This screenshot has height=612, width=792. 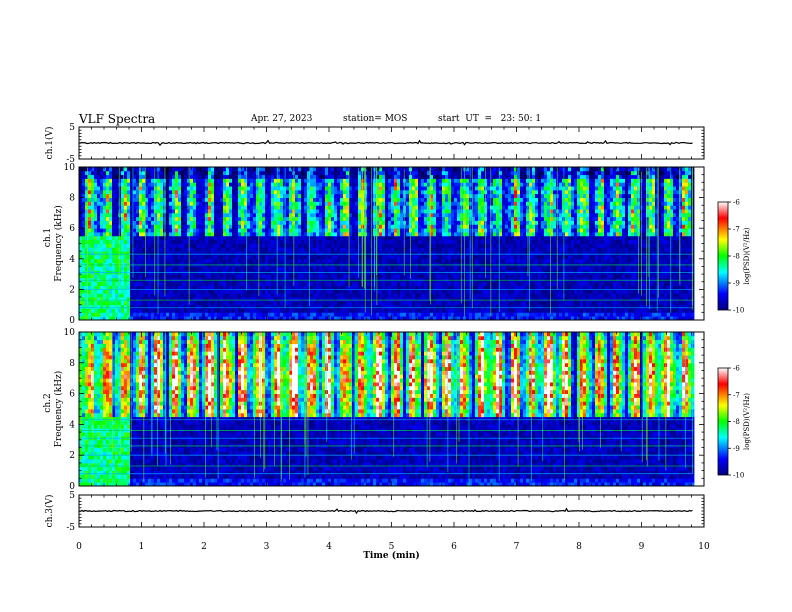 I want to click on x-tick-label: 8, so click(x=579, y=547).